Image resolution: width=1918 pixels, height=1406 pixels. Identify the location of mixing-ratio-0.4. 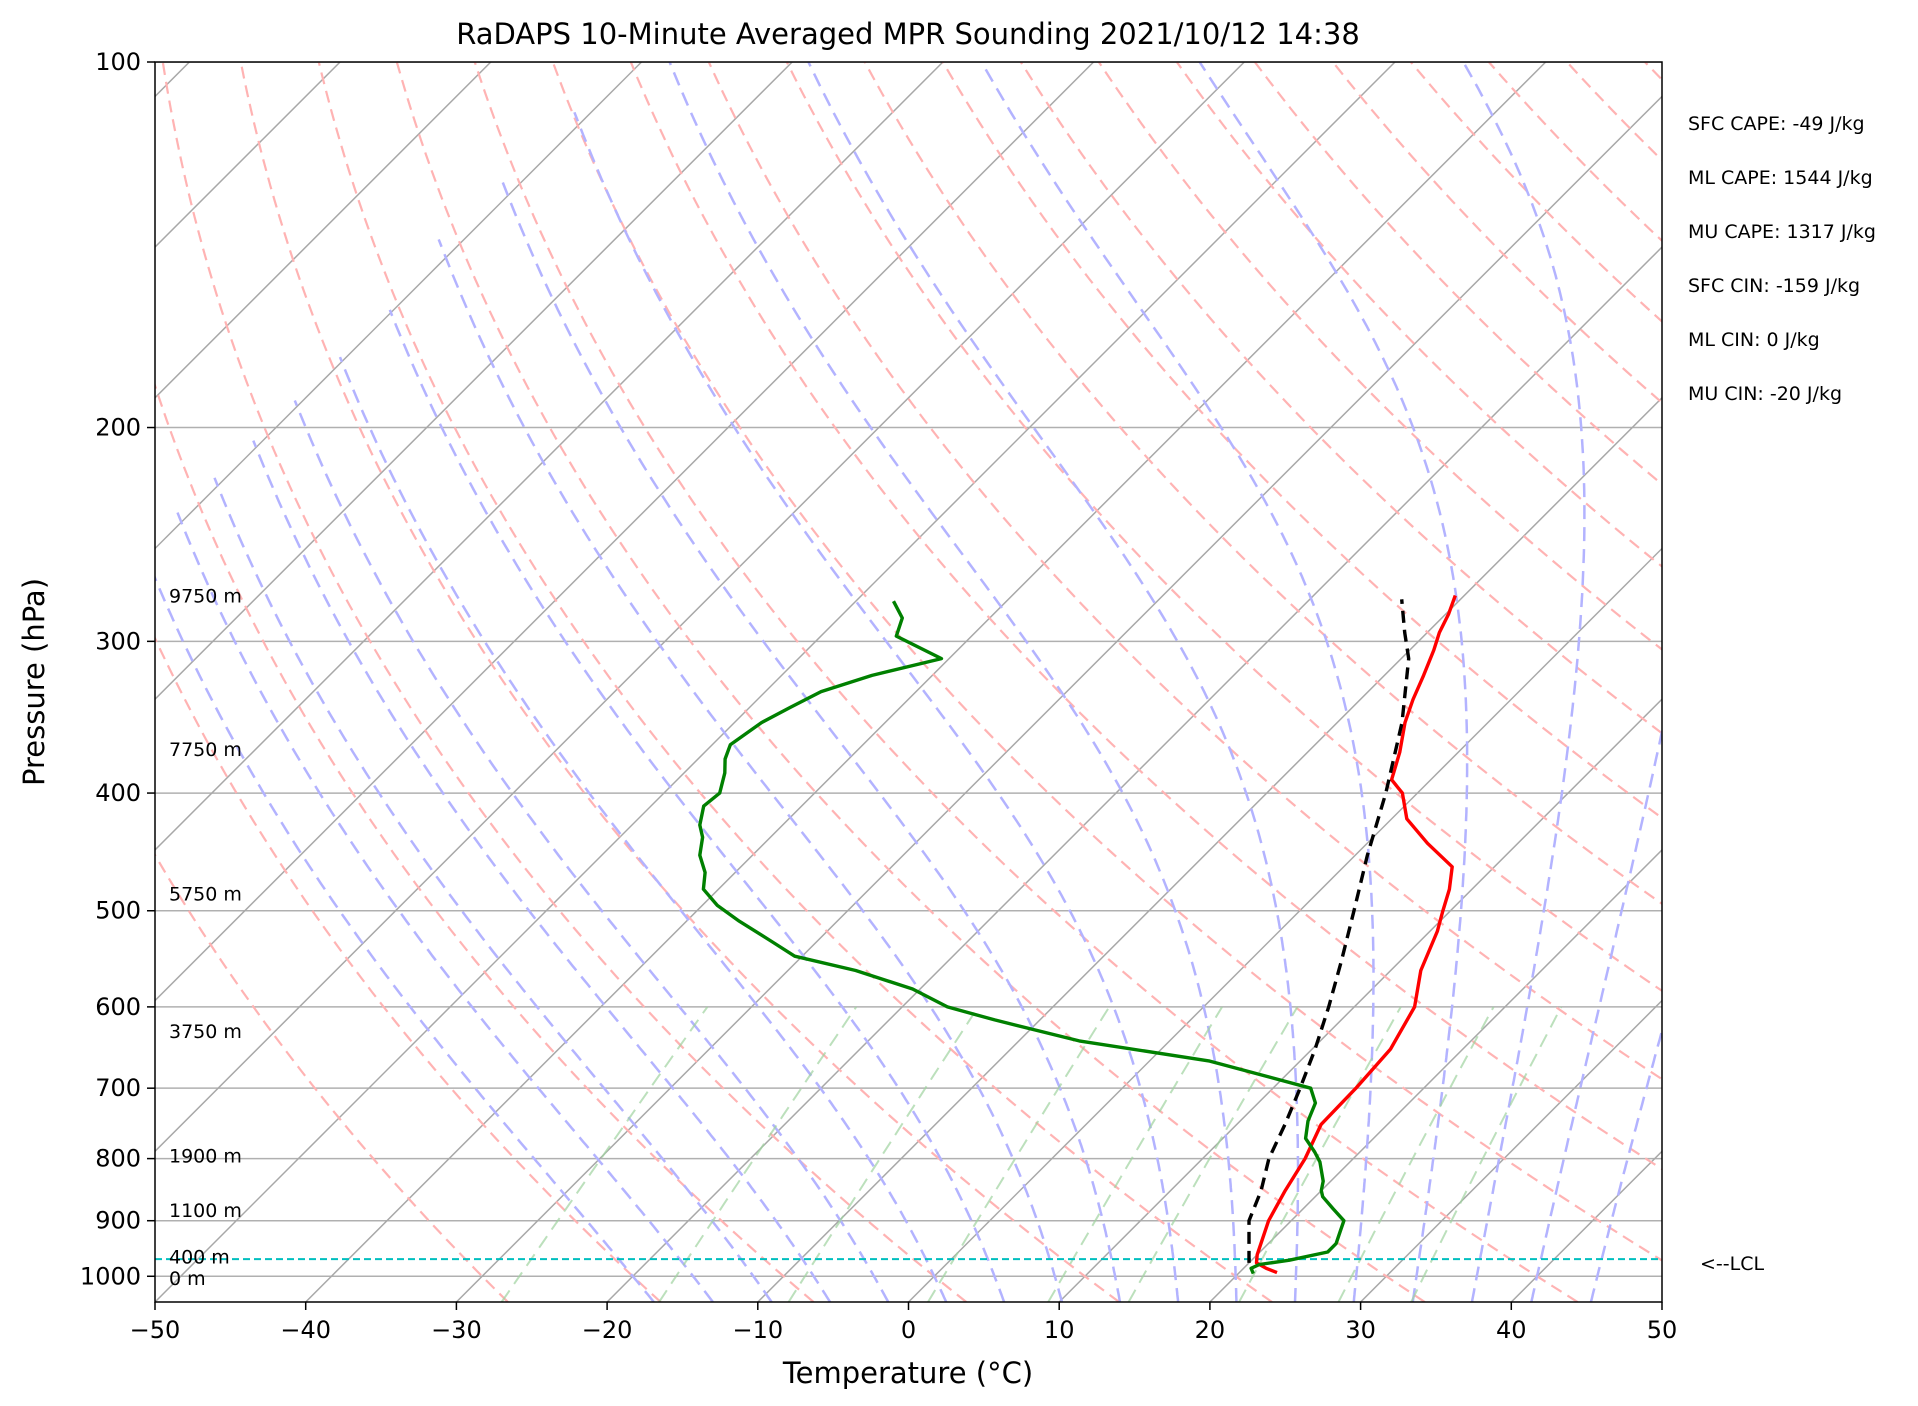
(604, 1154).